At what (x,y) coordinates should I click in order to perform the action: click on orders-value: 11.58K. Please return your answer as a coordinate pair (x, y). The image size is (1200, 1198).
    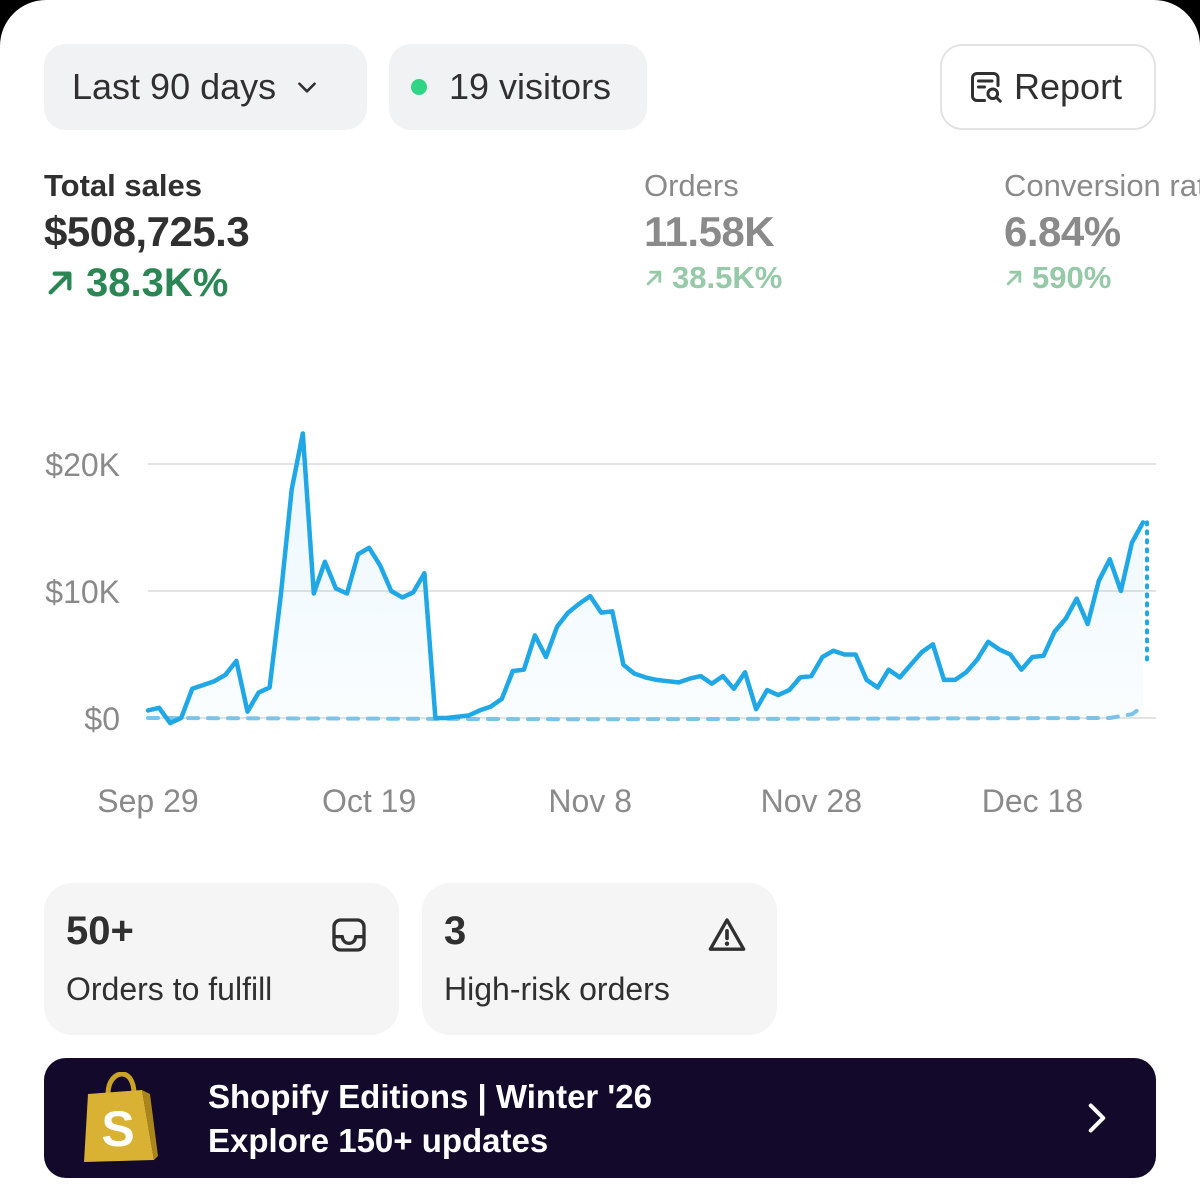
    Looking at the image, I should click on (709, 231).